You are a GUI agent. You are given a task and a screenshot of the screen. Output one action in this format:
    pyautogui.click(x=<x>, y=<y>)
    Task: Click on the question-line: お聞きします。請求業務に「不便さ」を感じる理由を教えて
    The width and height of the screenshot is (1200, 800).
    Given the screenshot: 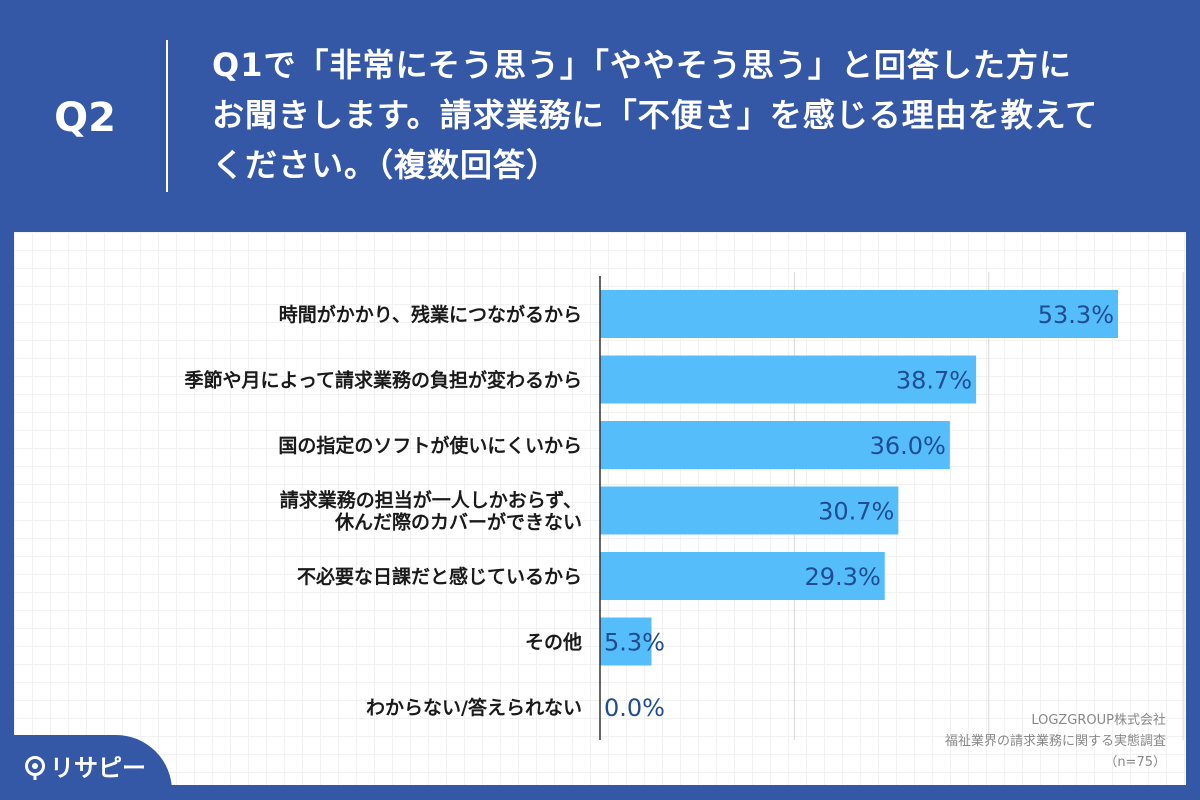 What is the action you would take?
    pyautogui.click(x=655, y=115)
    